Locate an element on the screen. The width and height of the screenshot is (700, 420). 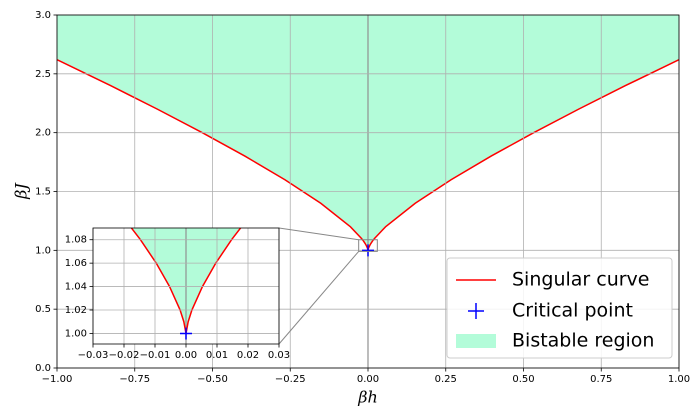
x-tick-label: 0.01 is located at coordinates (217, 355).